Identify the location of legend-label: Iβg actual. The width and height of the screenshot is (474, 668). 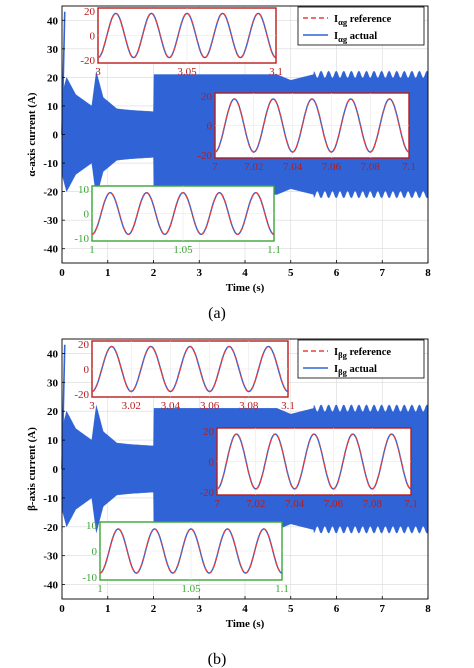
(355, 370).